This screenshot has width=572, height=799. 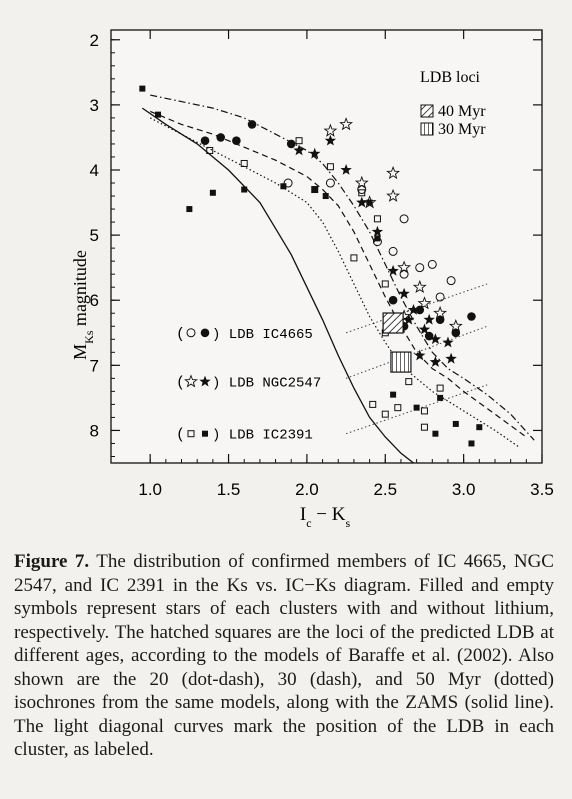 What do you see at coordinates (307, 489) in the screenshot?
I see `x-tick-label: 2.0` at bounding box center [307, 489].